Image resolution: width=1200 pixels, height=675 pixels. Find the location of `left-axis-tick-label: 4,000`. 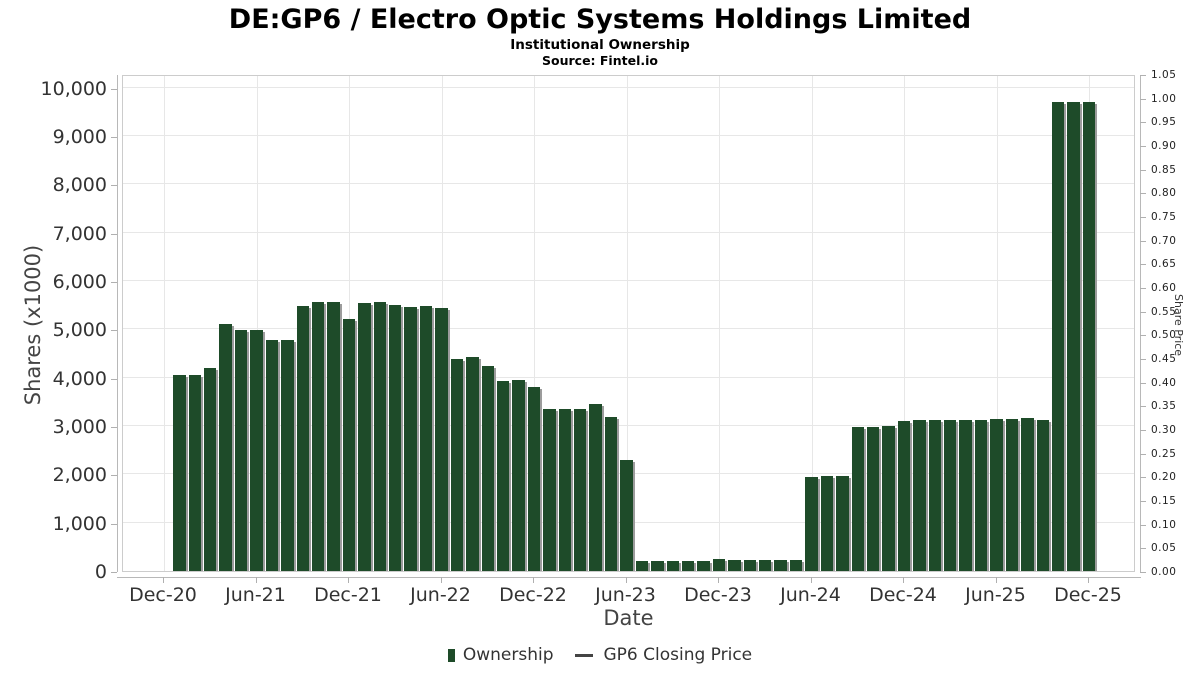

left-axis-tick-label: 4,000 is located at coordinates (79, 378).